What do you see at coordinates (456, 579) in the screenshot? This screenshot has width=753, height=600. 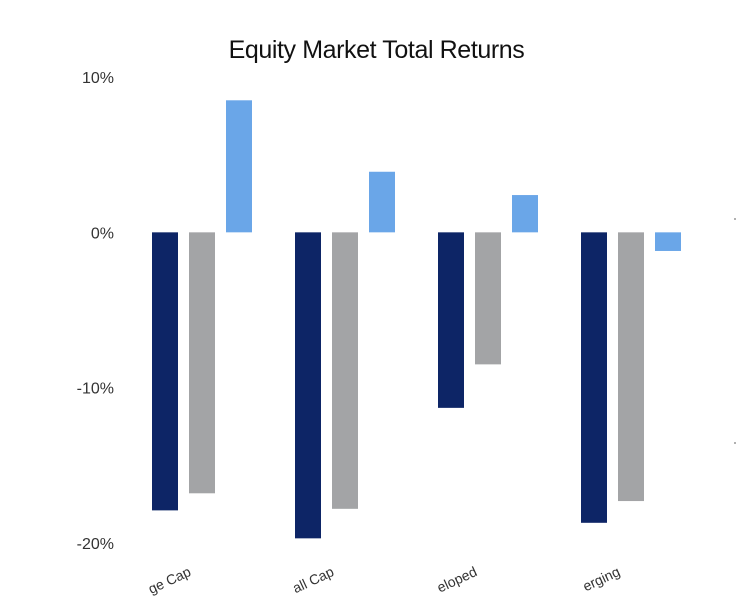 I see `x-category-label: eloped` at bounding box center [456, 579].